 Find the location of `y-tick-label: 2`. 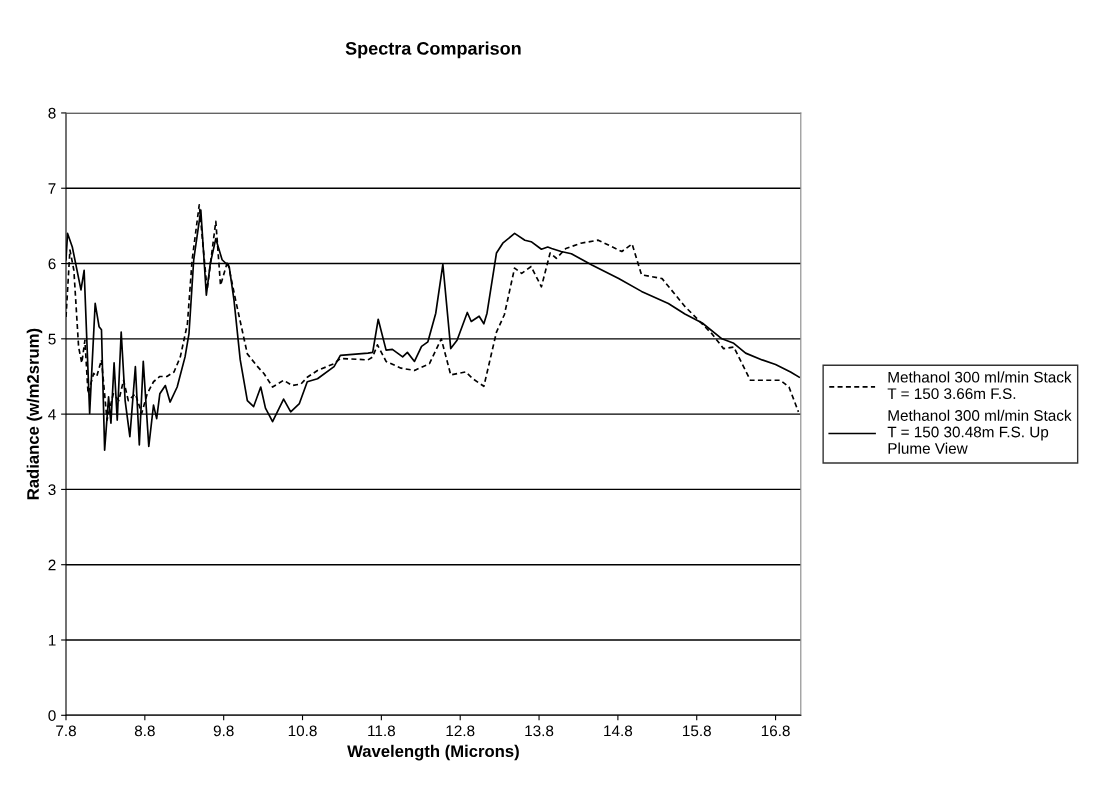

y-tick-label: 2 is located at coordinates (52, 565).